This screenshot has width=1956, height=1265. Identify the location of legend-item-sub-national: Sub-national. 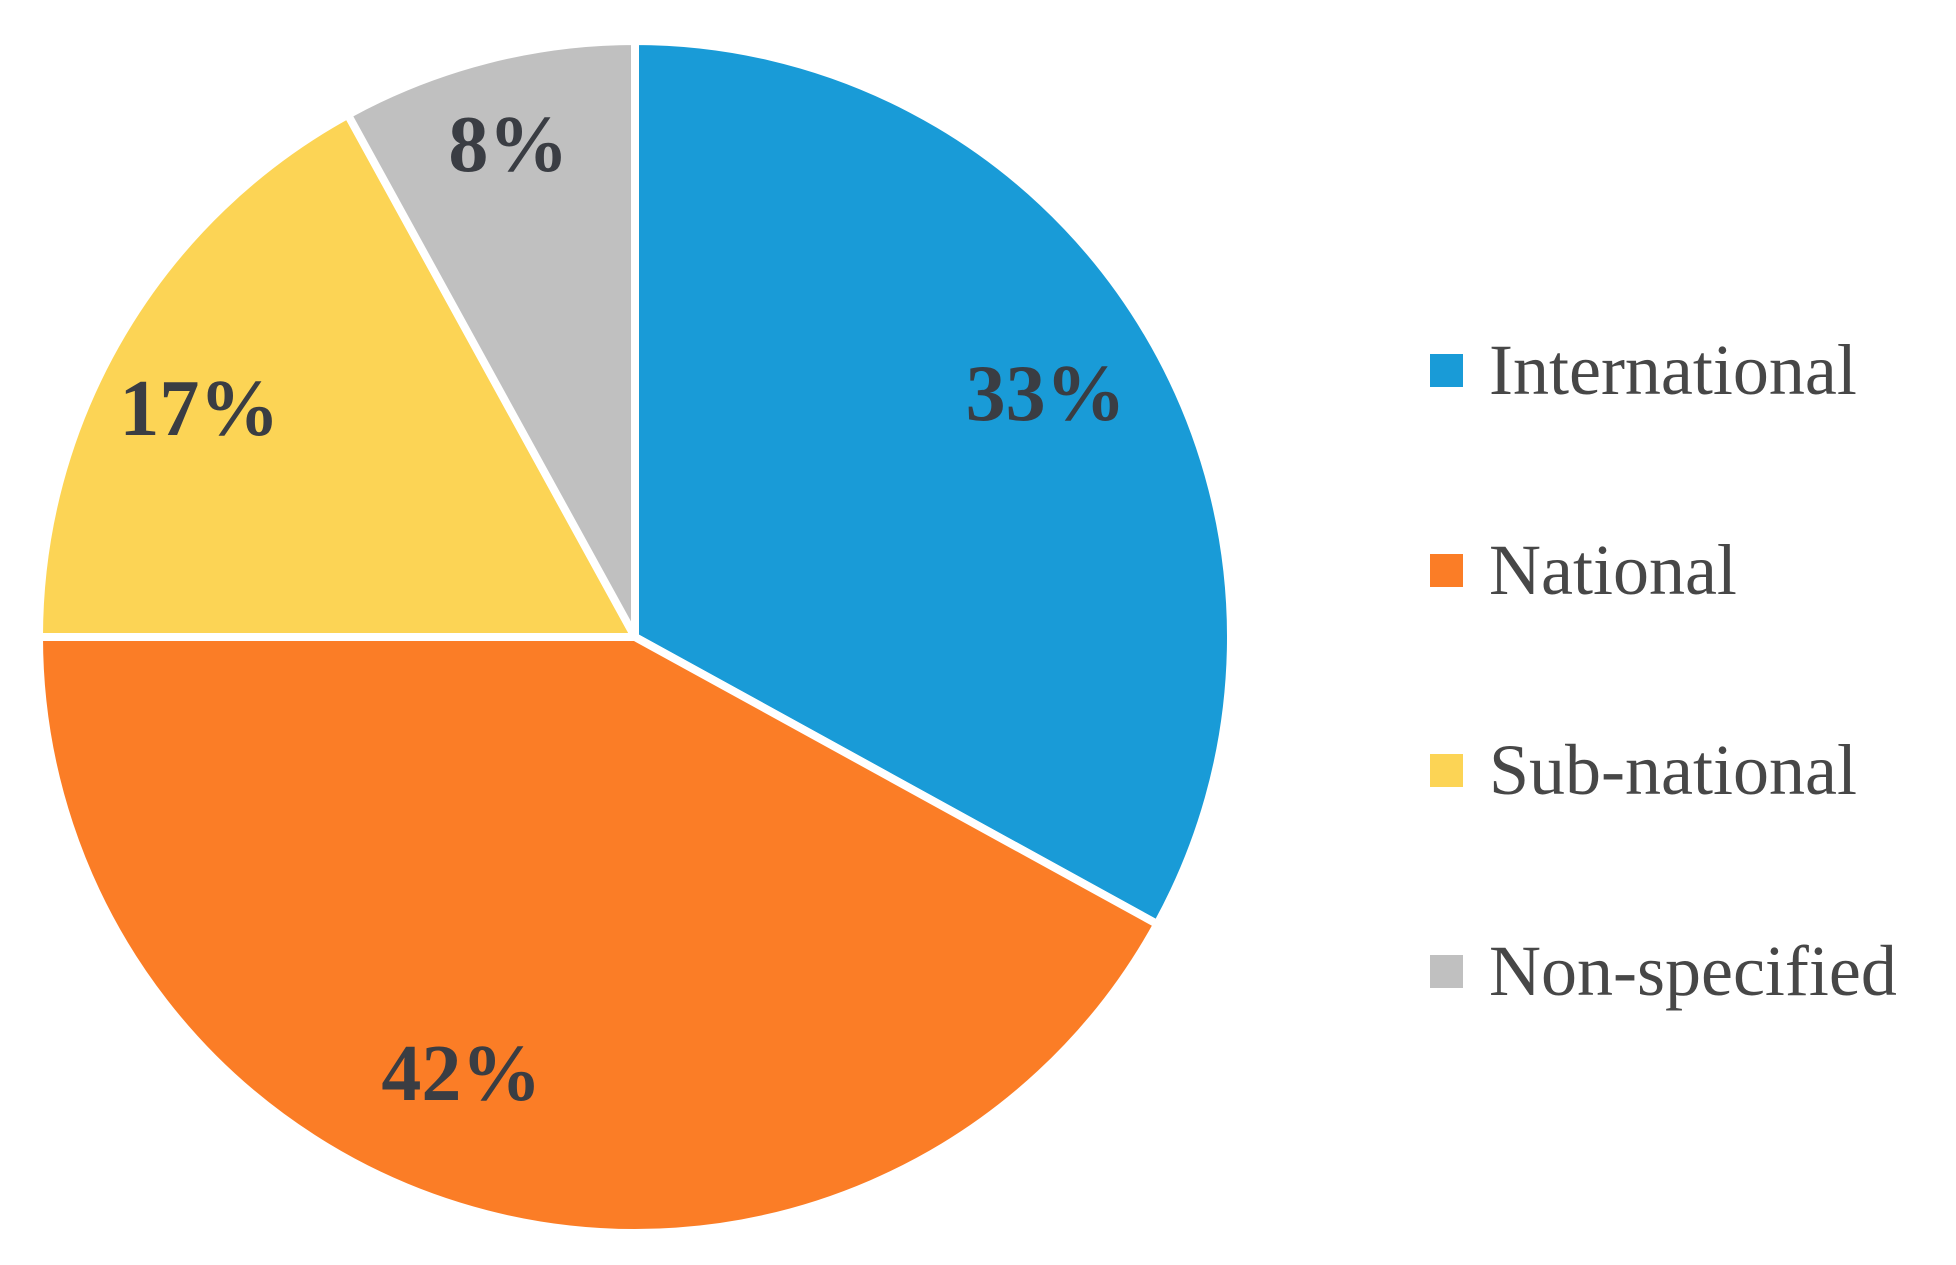
(1643, 770).